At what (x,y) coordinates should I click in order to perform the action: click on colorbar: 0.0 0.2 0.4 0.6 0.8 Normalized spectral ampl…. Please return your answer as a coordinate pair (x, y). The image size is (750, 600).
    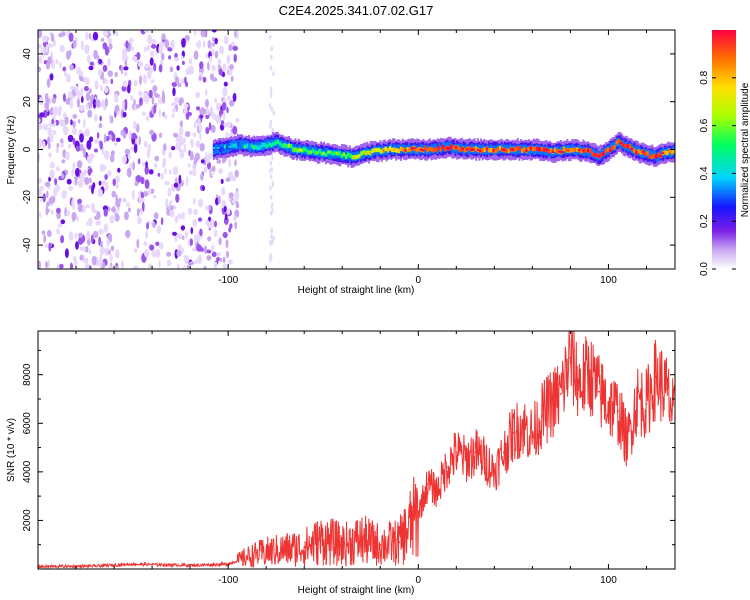
    Looking at the image, I should click on (724, 153).